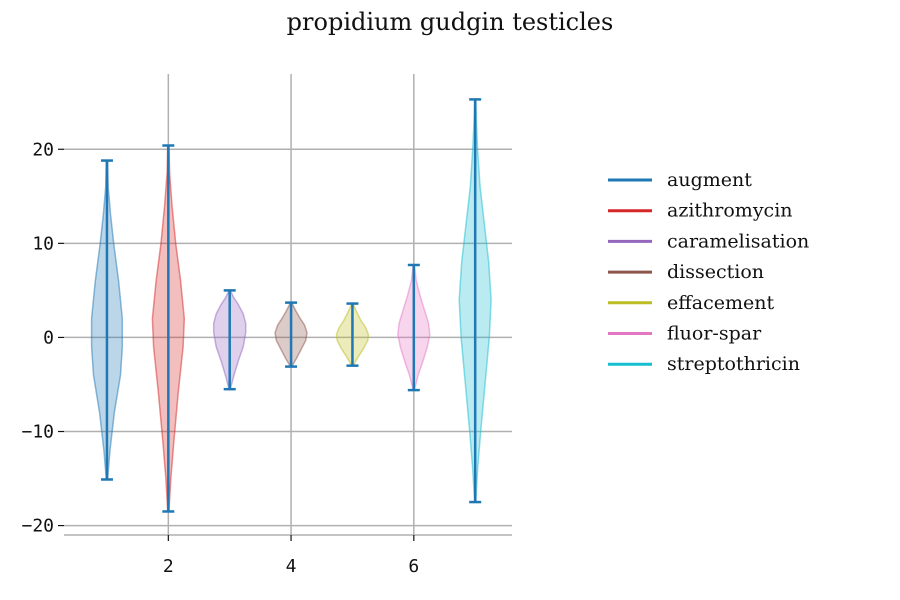 The image size is (900, 600). Describe the element at coordinates (714, 334) in the screenshot. I see `legend-label-fluor-spar: fluor-spar` at that location.